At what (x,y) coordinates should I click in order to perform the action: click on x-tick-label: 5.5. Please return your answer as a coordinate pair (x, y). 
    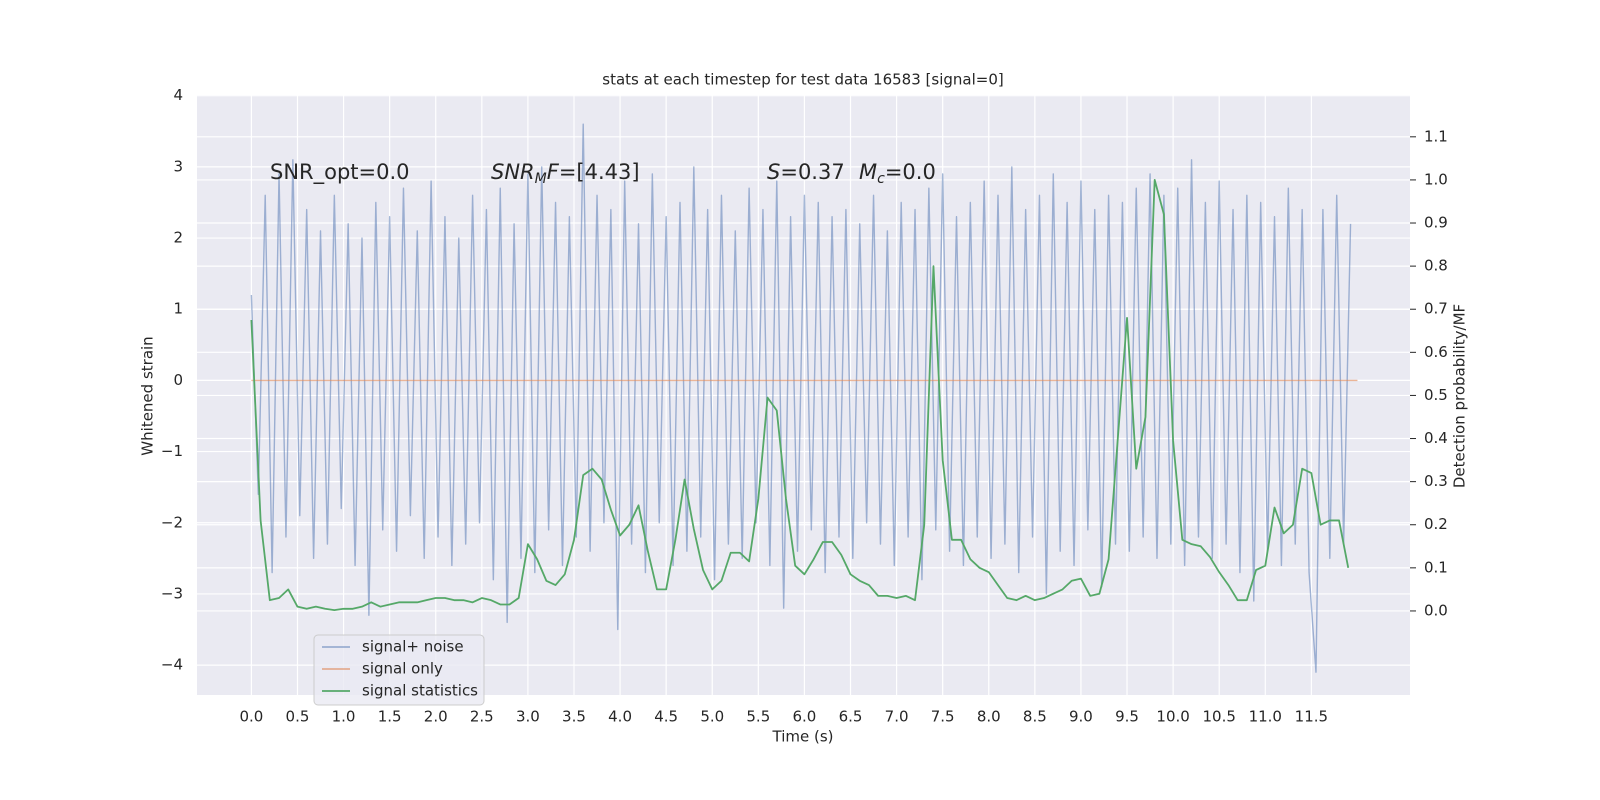
    Looking at the image, I should click on (758, 717).